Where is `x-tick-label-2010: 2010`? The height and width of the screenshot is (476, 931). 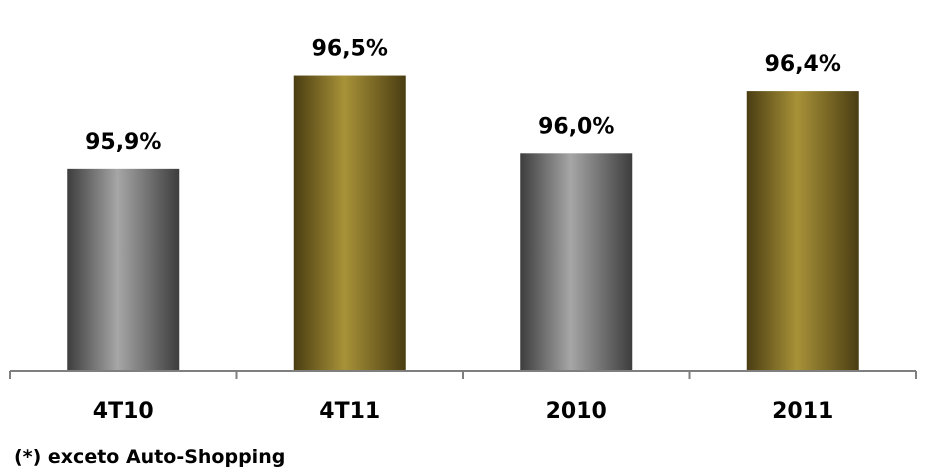
x-tick-label-2010: 2010 is located at coordinates (576, 411).